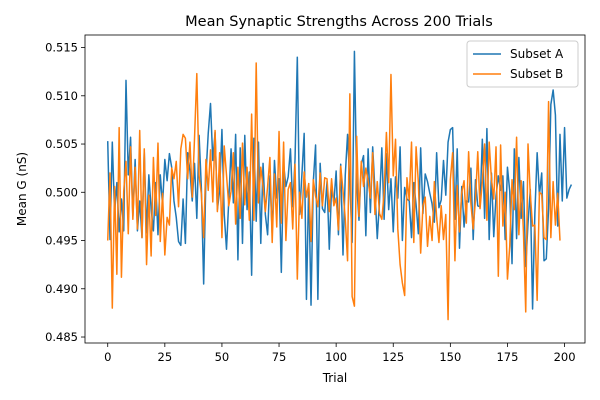  What do you see at coordinates (393, 357) in the screenshot?
I see `x-tick-label: 125` at bounding box center [393, 357].